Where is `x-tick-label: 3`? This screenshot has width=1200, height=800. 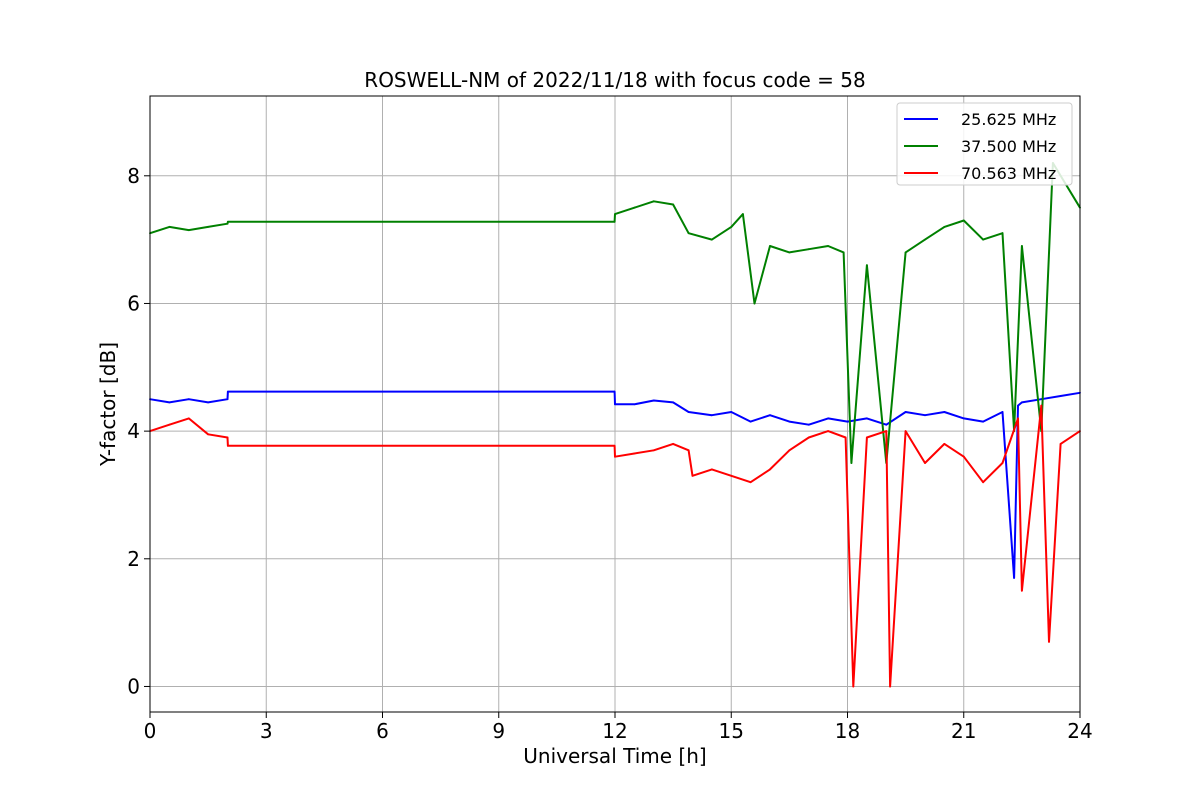
x-tick-label: 3 is located at coordinates (266, 731).